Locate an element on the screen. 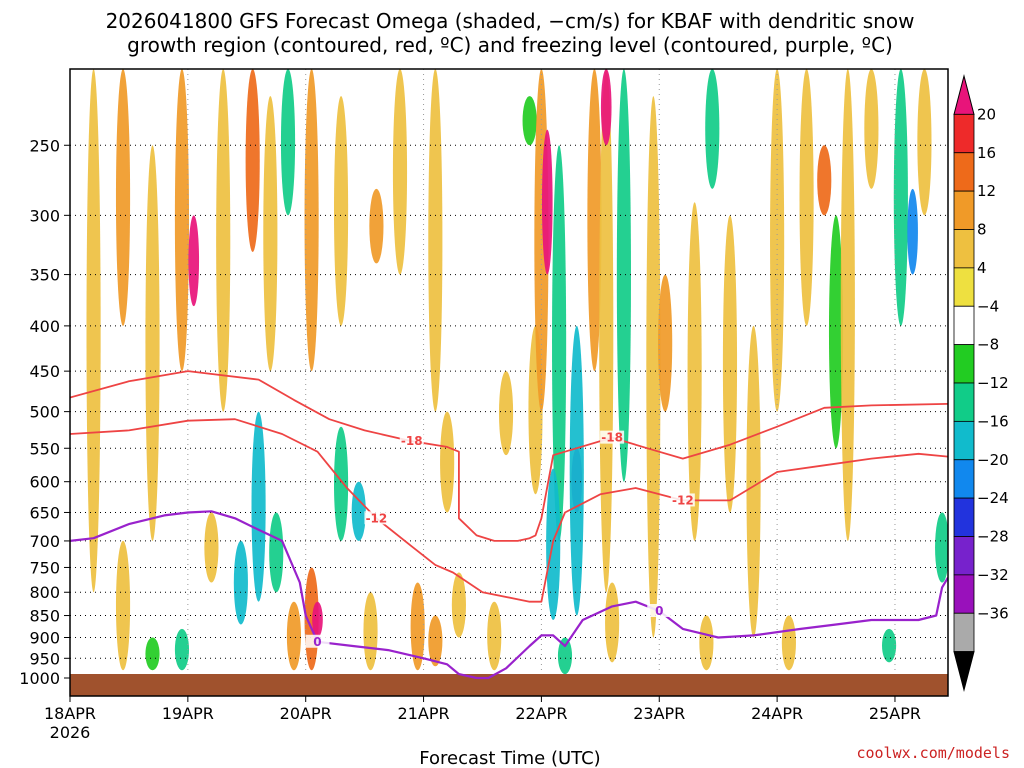  x-tick-label: 20APR is located at coordinates (306, 713).